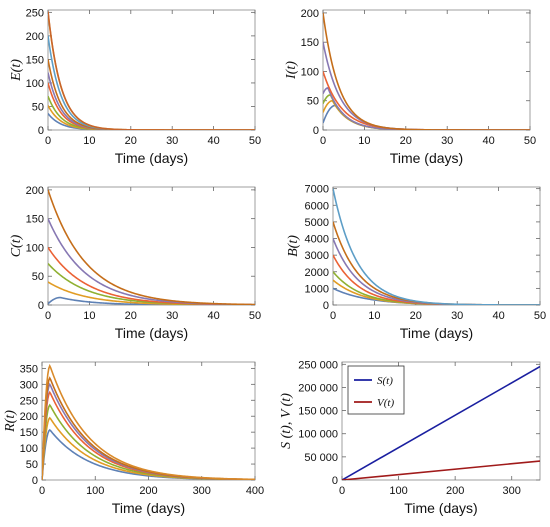 The height and width of the screenshot is (527, 550). Describe the element at coordinates (317, 190) in the screenshot. I see `y-tick-label: 7000` at that location.